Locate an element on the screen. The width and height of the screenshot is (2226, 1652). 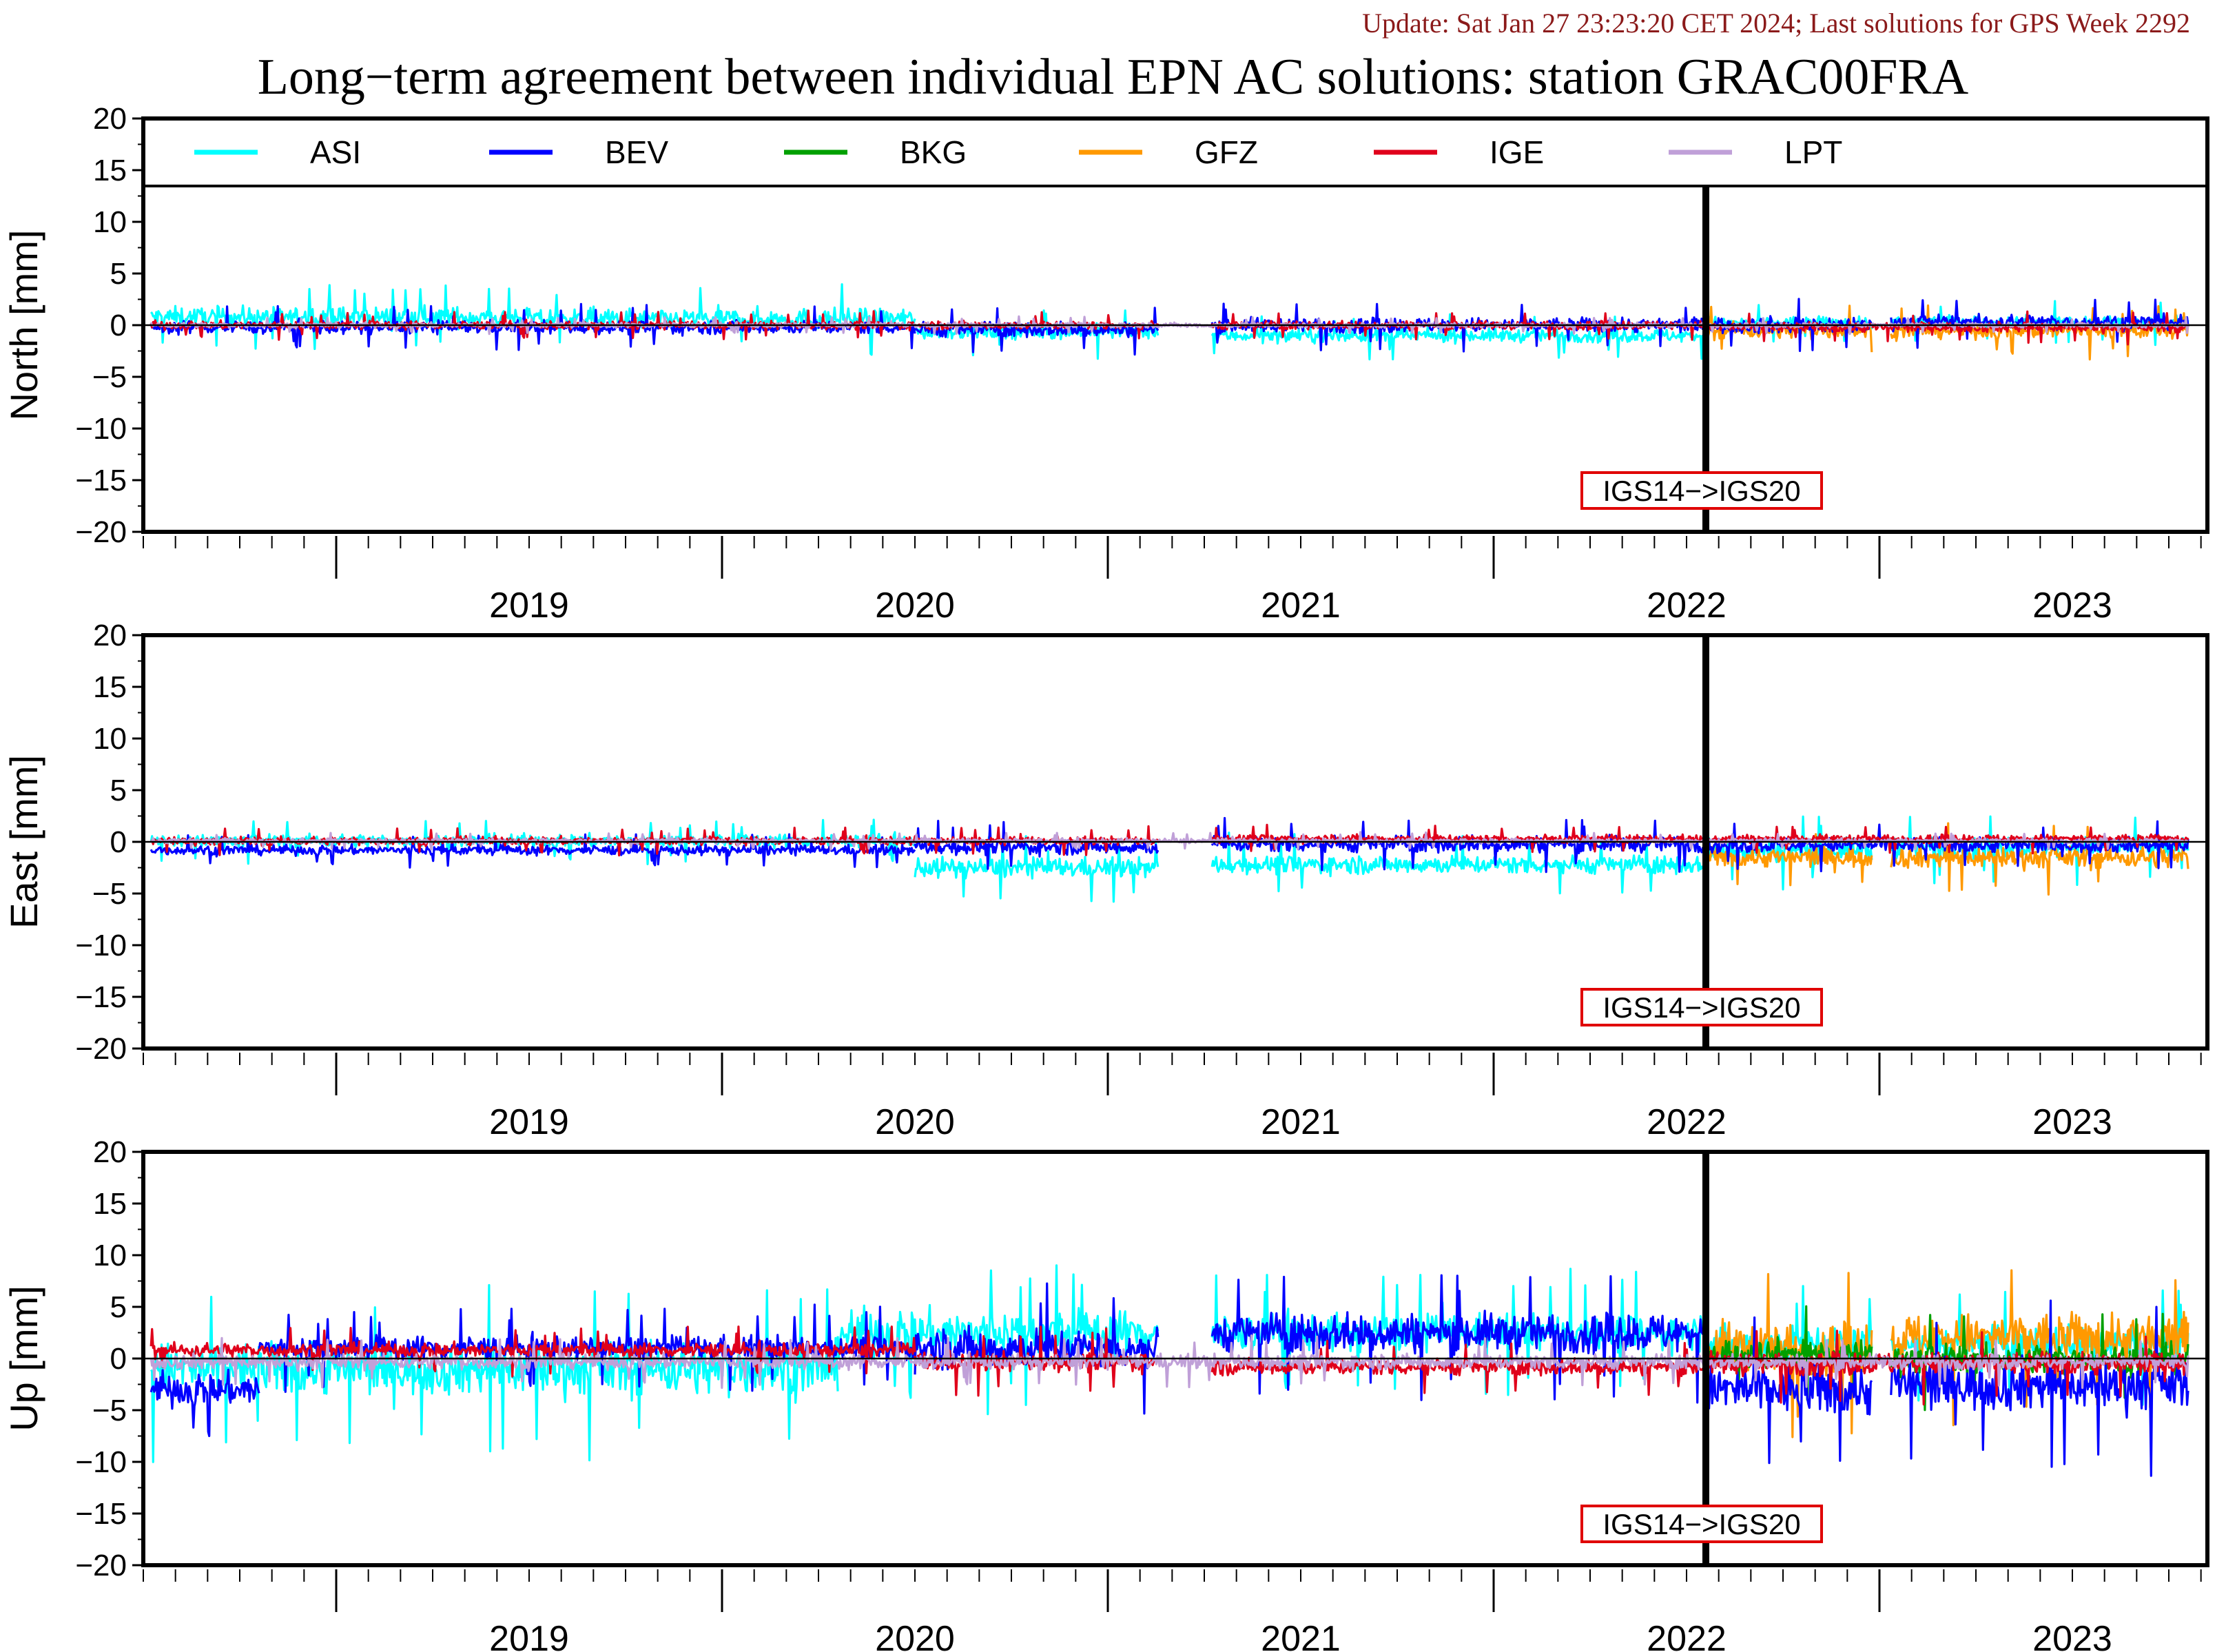
legend-bg is located at coordinates (1175, 152).